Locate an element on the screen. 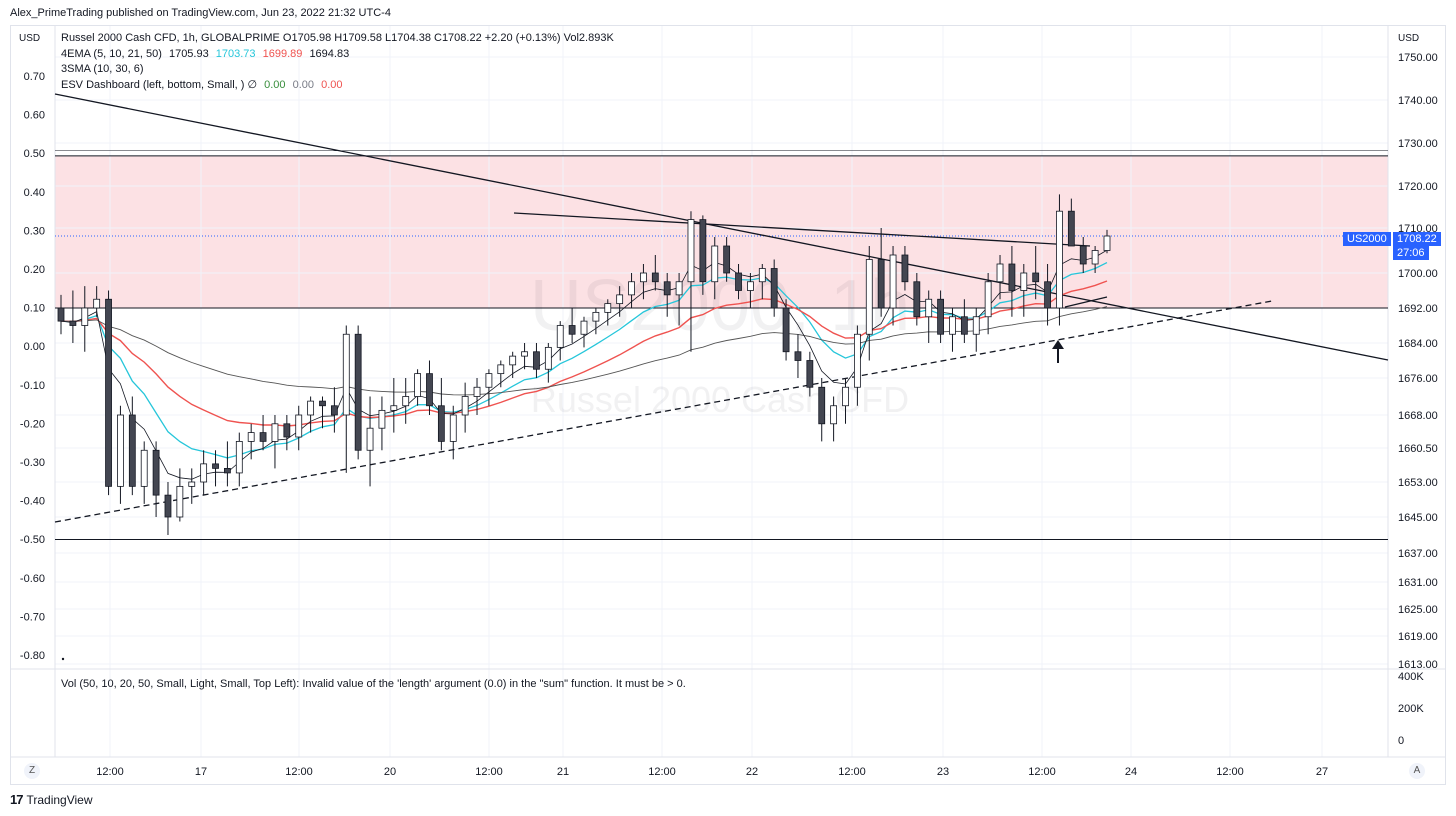 The image size is (1456, 816). left-tick-label: -0.30 is located at coordinates (32, 463).